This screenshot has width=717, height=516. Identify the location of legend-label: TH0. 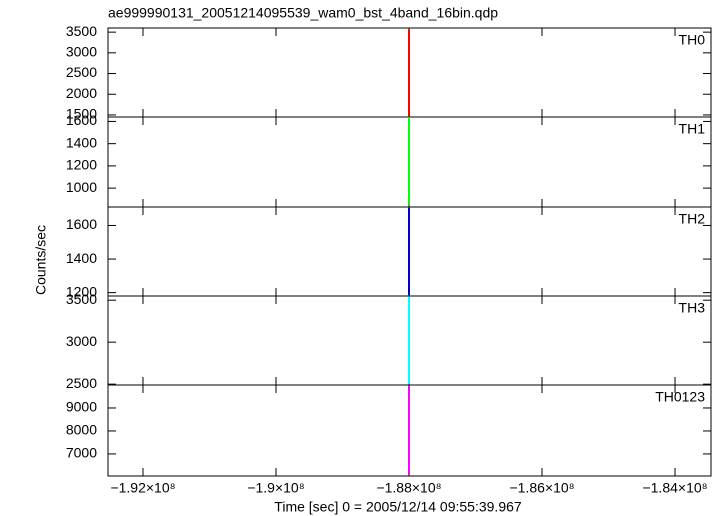
(692, 40).